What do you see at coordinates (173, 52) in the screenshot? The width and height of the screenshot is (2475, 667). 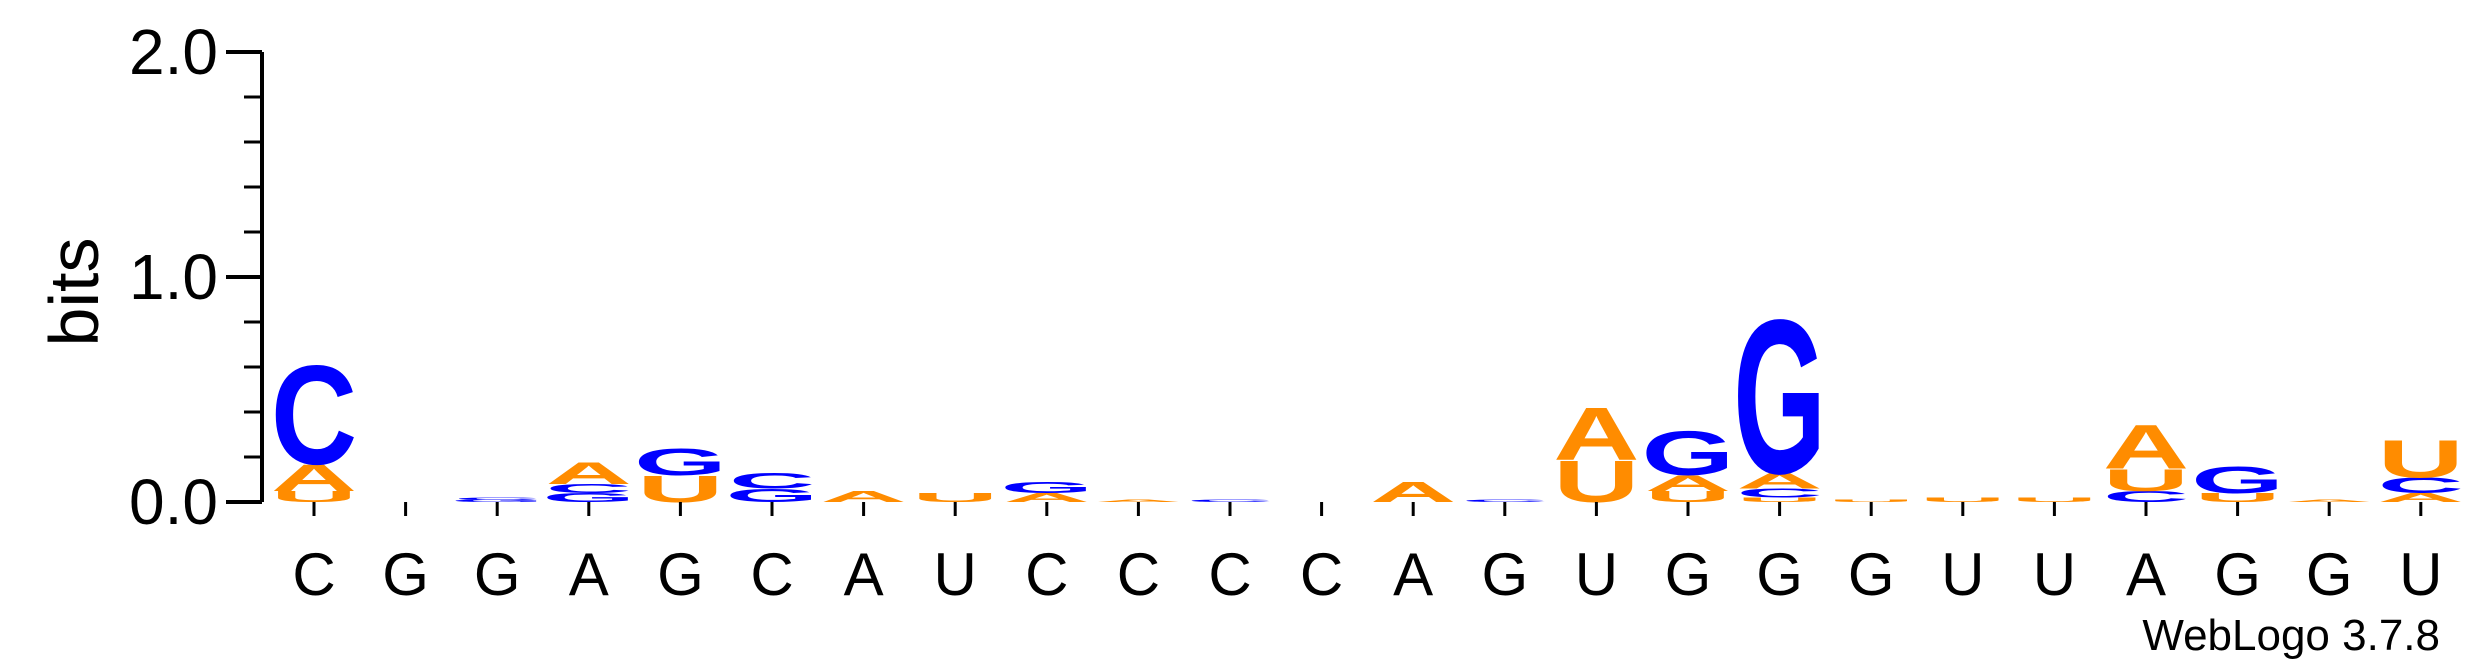 I see `y-tick-label: 2.0` at bounding box center [173, 52].